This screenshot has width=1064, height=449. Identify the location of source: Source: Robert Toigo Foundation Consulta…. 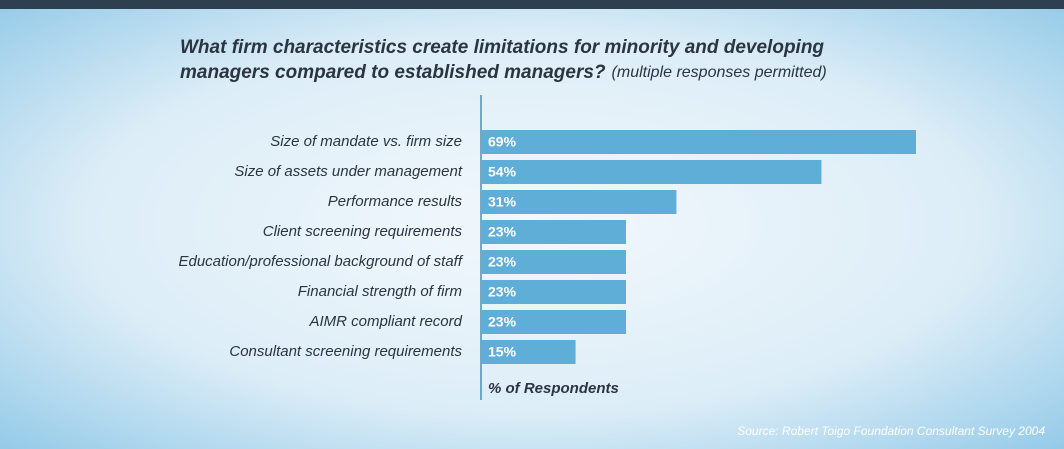
(891, 431).